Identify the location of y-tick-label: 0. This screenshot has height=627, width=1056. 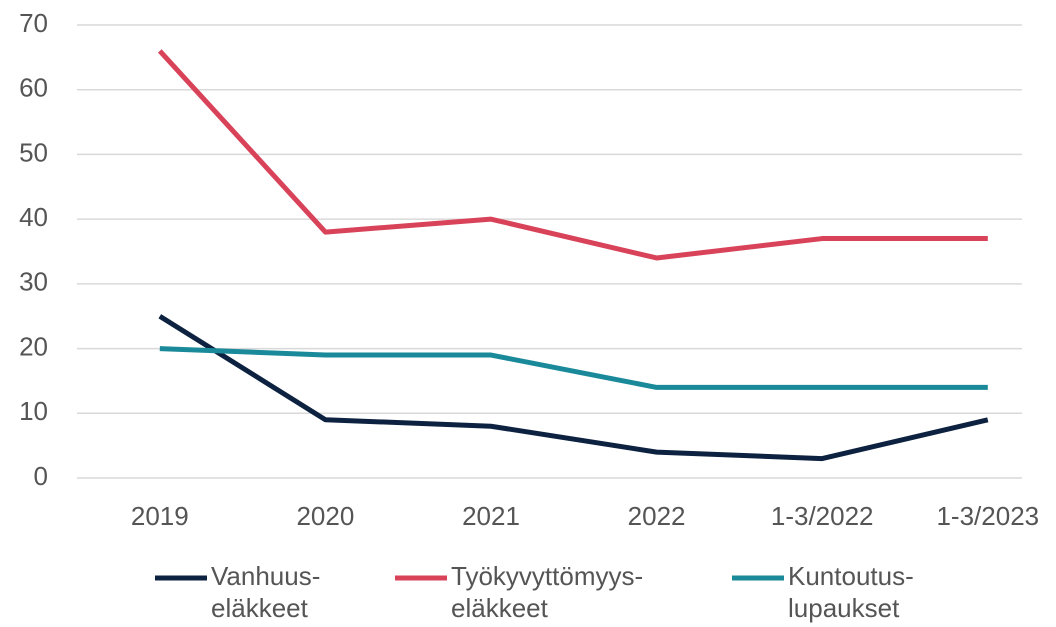
(41, 476).